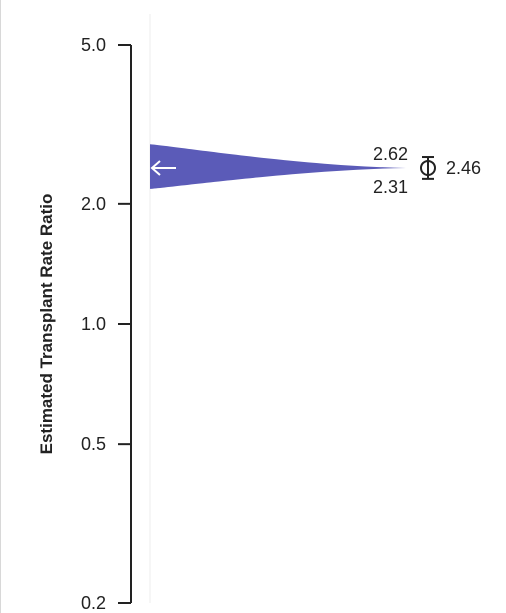  I want to click on y-tick-label: 1.0, so click(93, 324).